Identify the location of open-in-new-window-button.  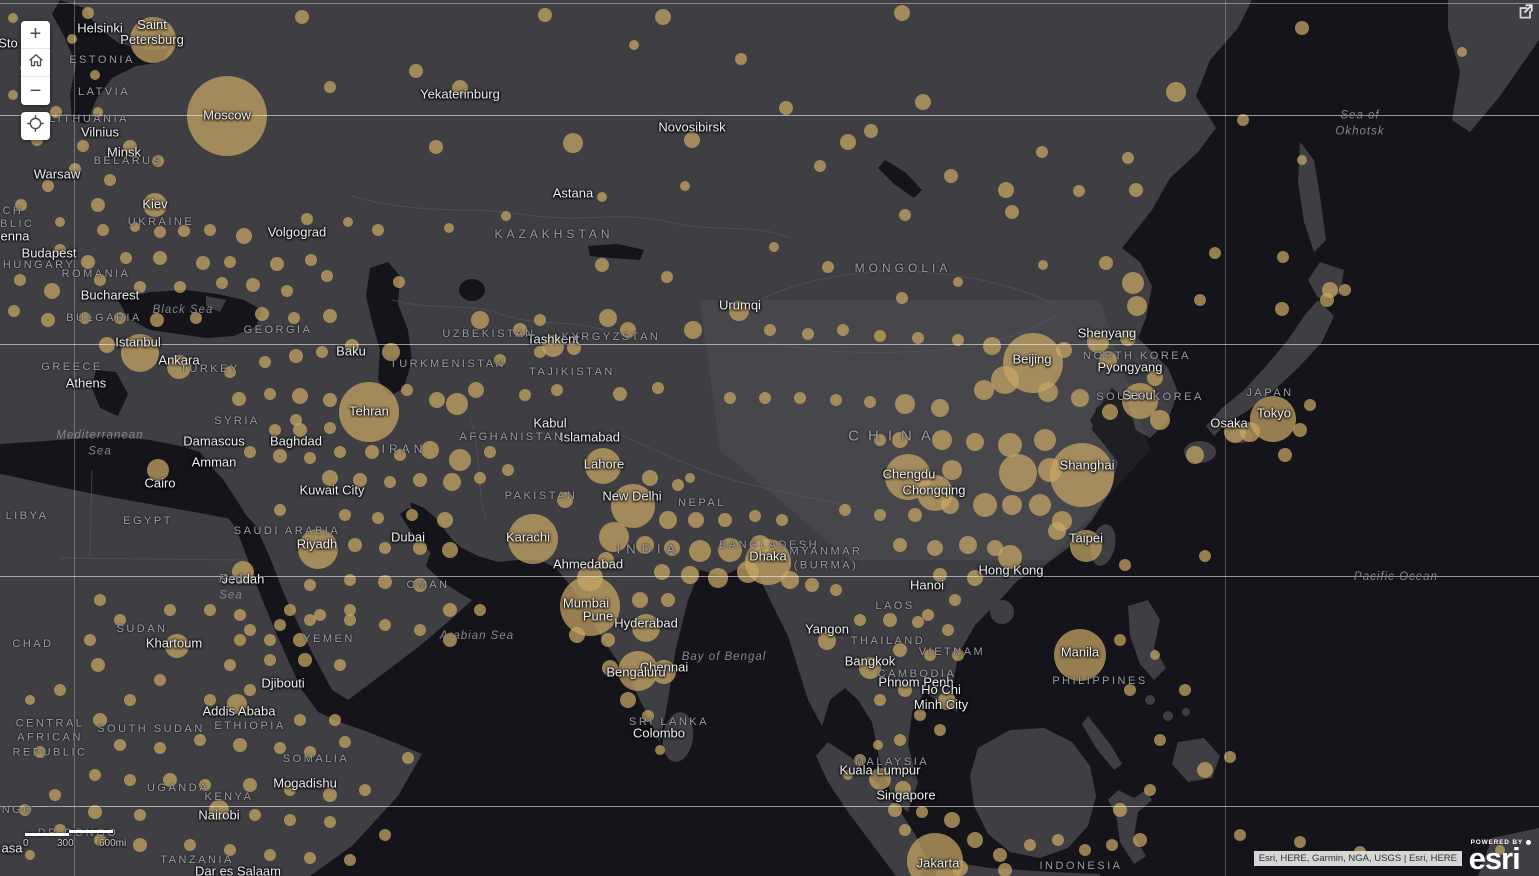
(1525, 12).